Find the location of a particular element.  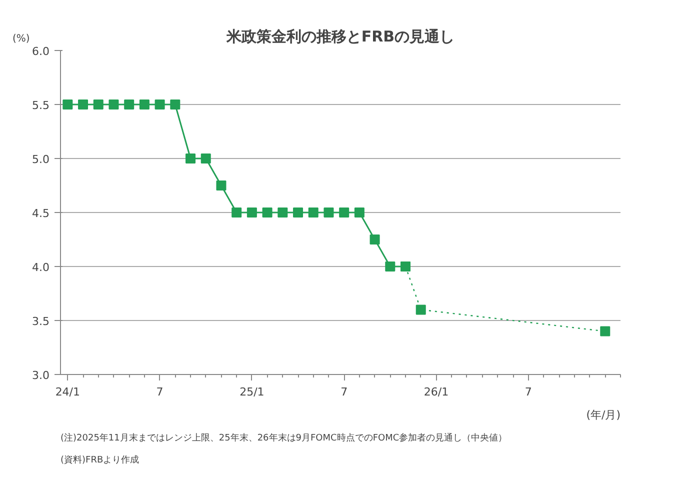

y-axis-title: (%) is located at coordinates (21, 39).